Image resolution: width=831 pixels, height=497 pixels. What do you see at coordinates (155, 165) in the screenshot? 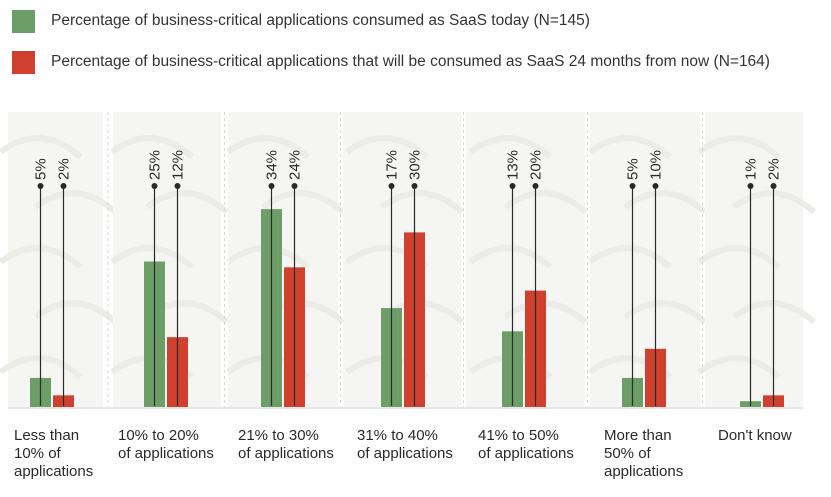
I see `bar-value-label: 25%` at bounding box center [155, 165].